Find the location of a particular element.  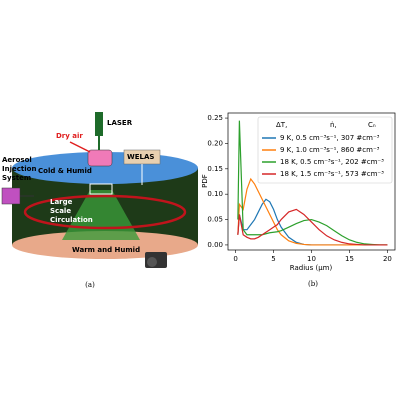

legend-label: 9 K, 1.0 cm⁻³s⁻¹, 860 #cm⁻³ is located at coordinates (330, 150).